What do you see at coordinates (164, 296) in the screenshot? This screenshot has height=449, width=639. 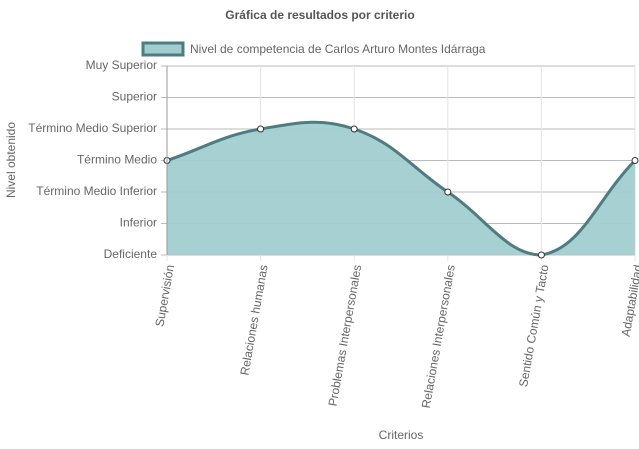 I see `x-tick-label: Supervisión` at bounding box center [164, 296].